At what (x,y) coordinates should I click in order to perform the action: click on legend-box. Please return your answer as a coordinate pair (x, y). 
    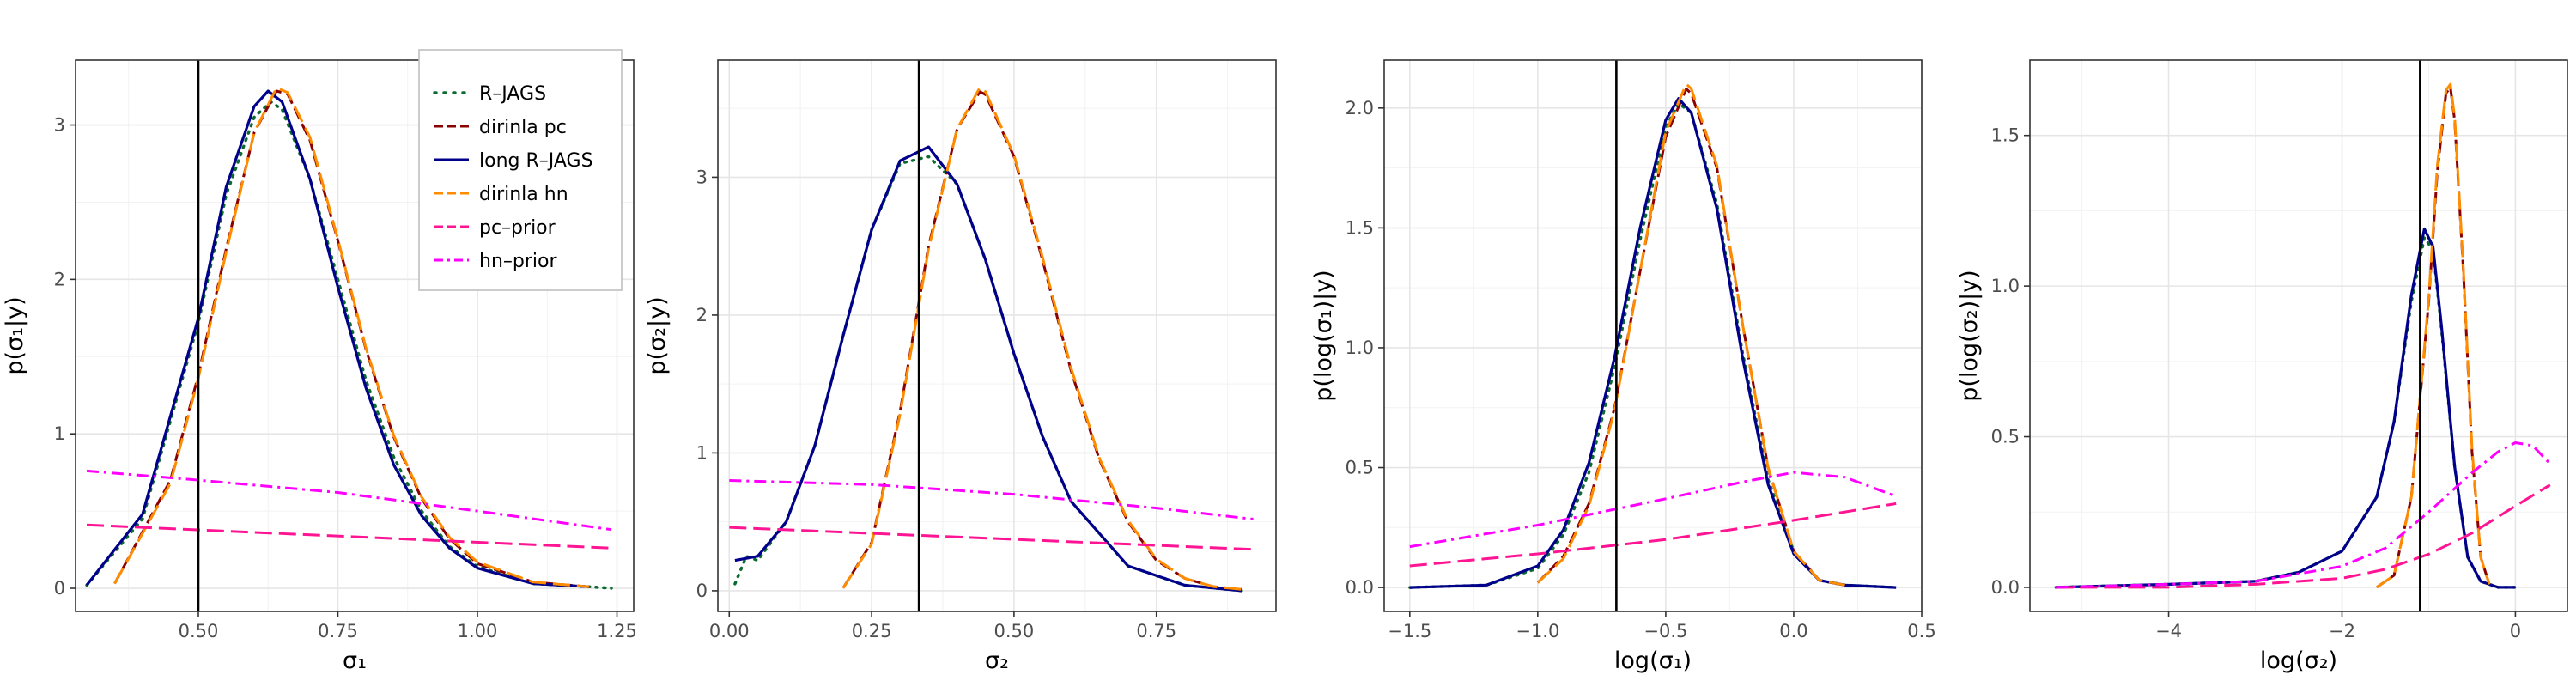
    Looking at the image, I should click on (521, 170).